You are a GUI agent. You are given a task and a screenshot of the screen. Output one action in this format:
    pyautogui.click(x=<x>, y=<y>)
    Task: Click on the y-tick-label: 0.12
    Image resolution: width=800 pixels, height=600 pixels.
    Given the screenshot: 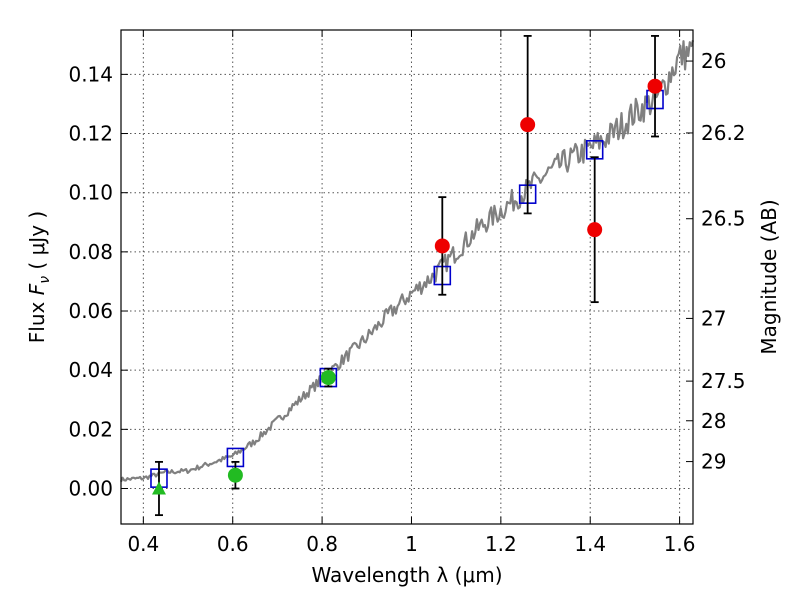 What is the action you would take?
    pyautogui.click(x=90, y=134)
    